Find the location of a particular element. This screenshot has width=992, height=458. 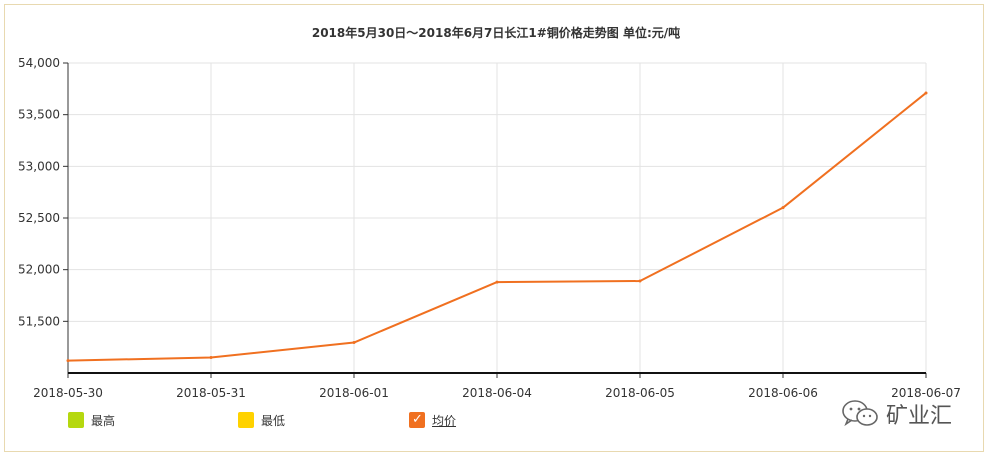

legend-swatch-avg: ✓ is located at coordinates (417, 420).